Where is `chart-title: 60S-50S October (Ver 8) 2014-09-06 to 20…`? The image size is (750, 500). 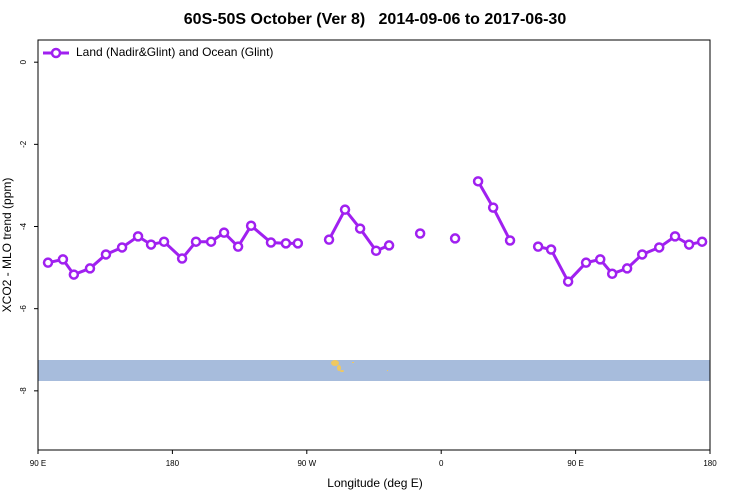
chart-title: 60S-50S October (Ver 8) 2014-09-06 to 20… is located at coordinates (375, 19).